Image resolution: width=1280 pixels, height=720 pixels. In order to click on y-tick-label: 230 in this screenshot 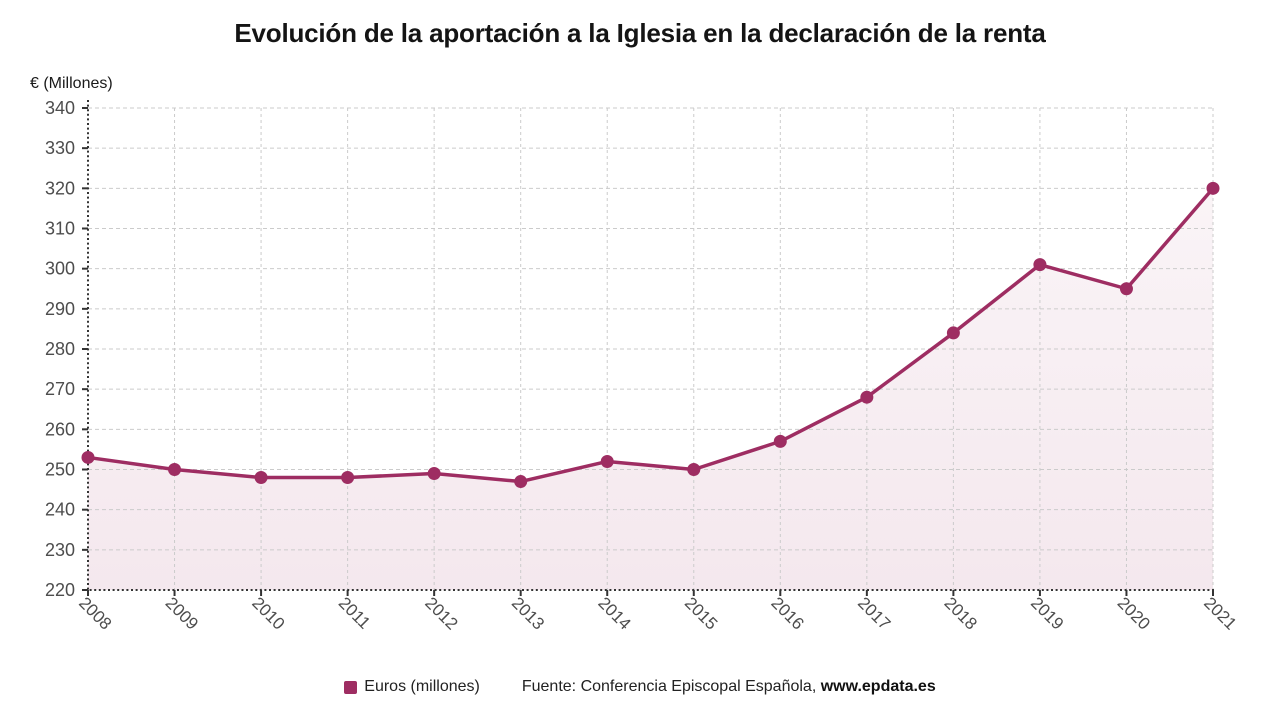, I will do `click(60, 550)`.